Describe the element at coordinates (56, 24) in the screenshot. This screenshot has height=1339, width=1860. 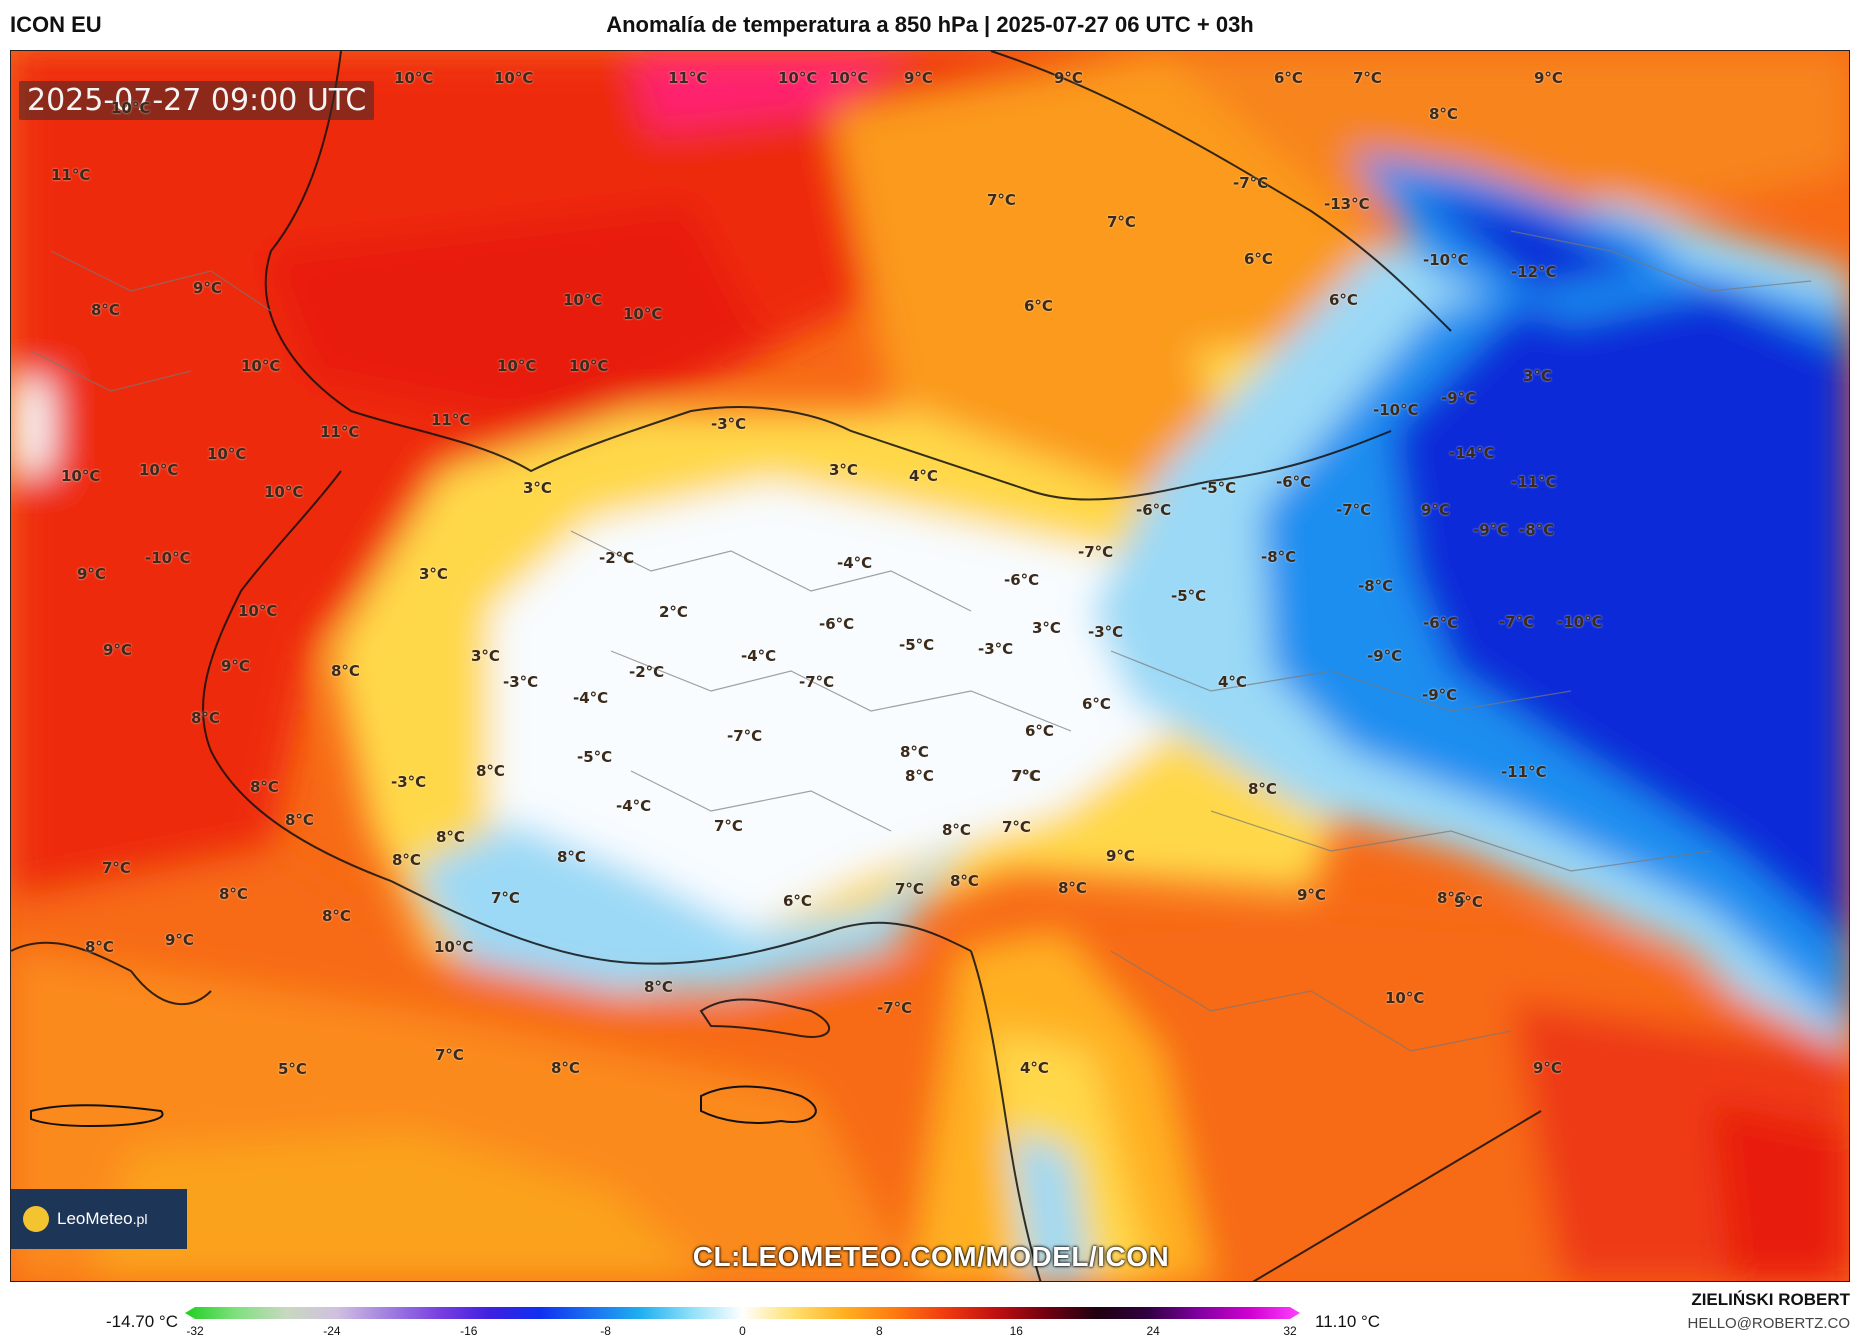
I see `model-name: ICON EU` at that location.